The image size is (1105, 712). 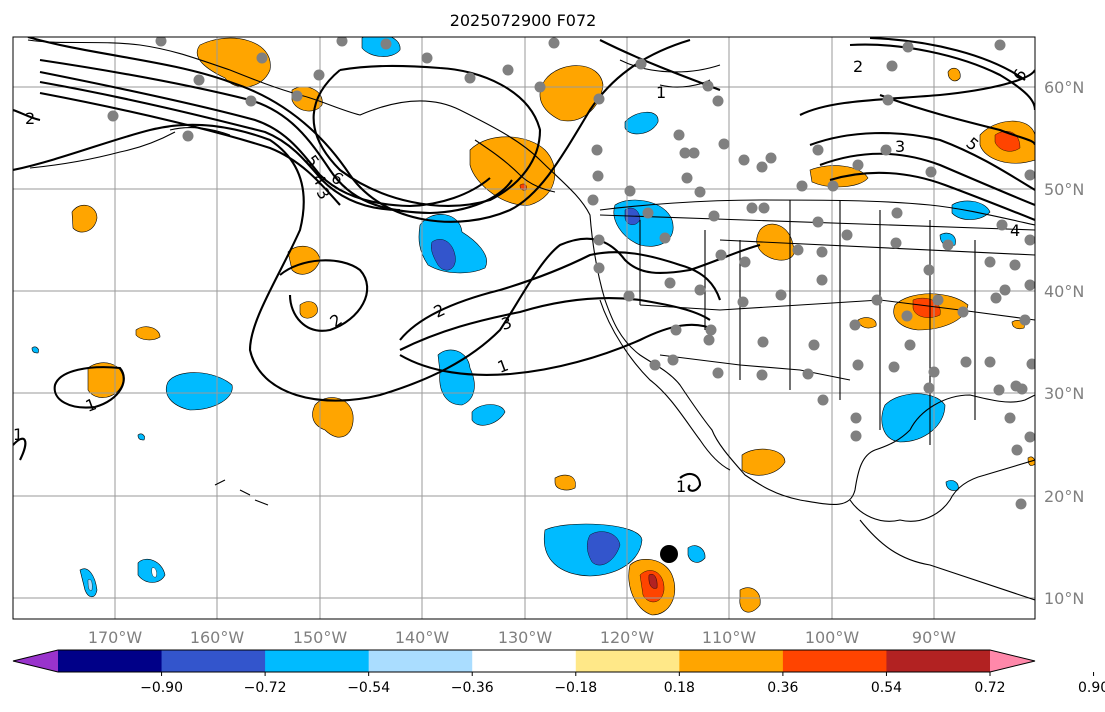 I want to click on colorbar-extend-low, so click(x=35, y=661).